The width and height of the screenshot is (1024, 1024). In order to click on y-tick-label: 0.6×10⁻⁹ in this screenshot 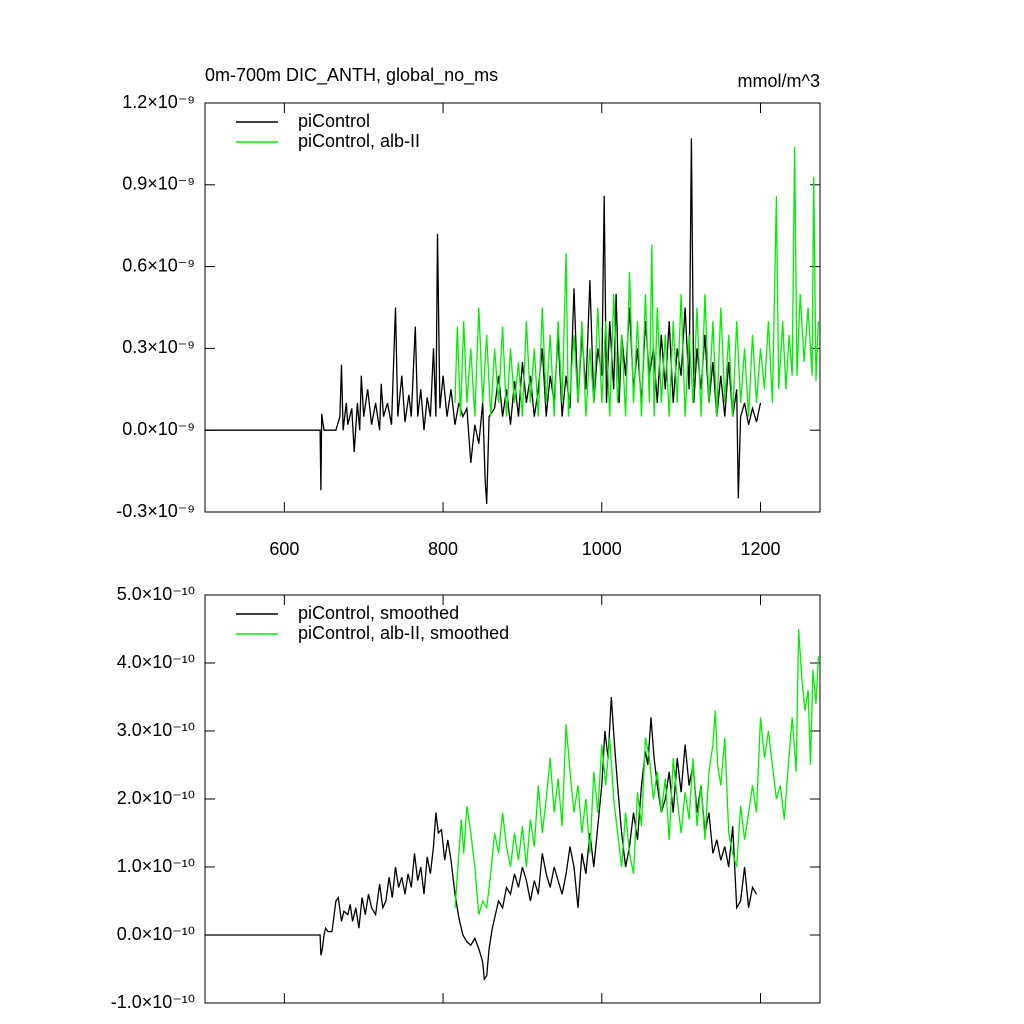, I will do `click(158, 265)`.